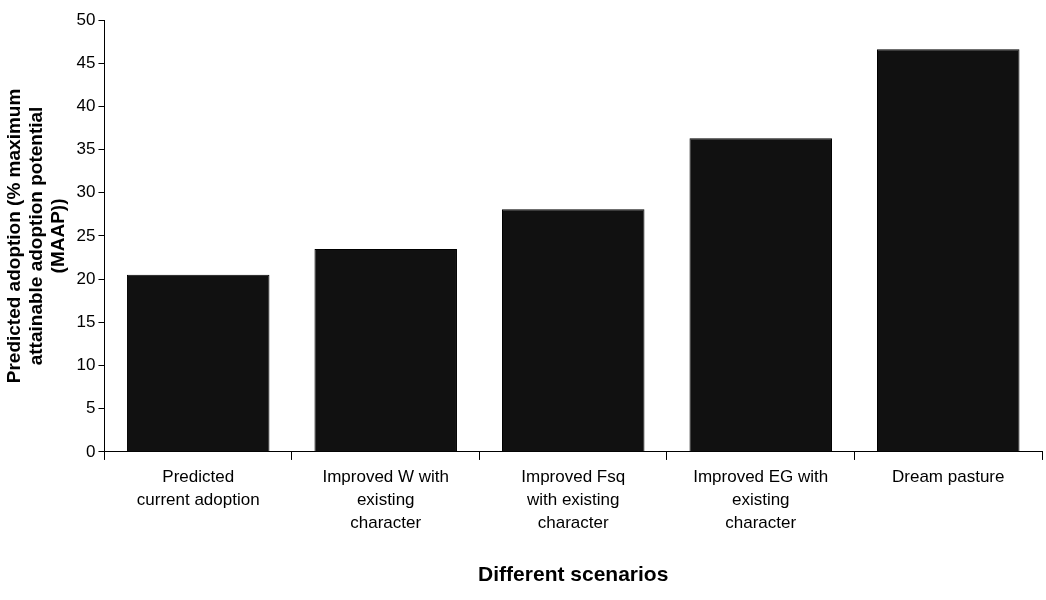  What do you see at coordinates (86, 235) in the screenshot?
I see `y-tick-label: 25` at bounding box center [86, 235].